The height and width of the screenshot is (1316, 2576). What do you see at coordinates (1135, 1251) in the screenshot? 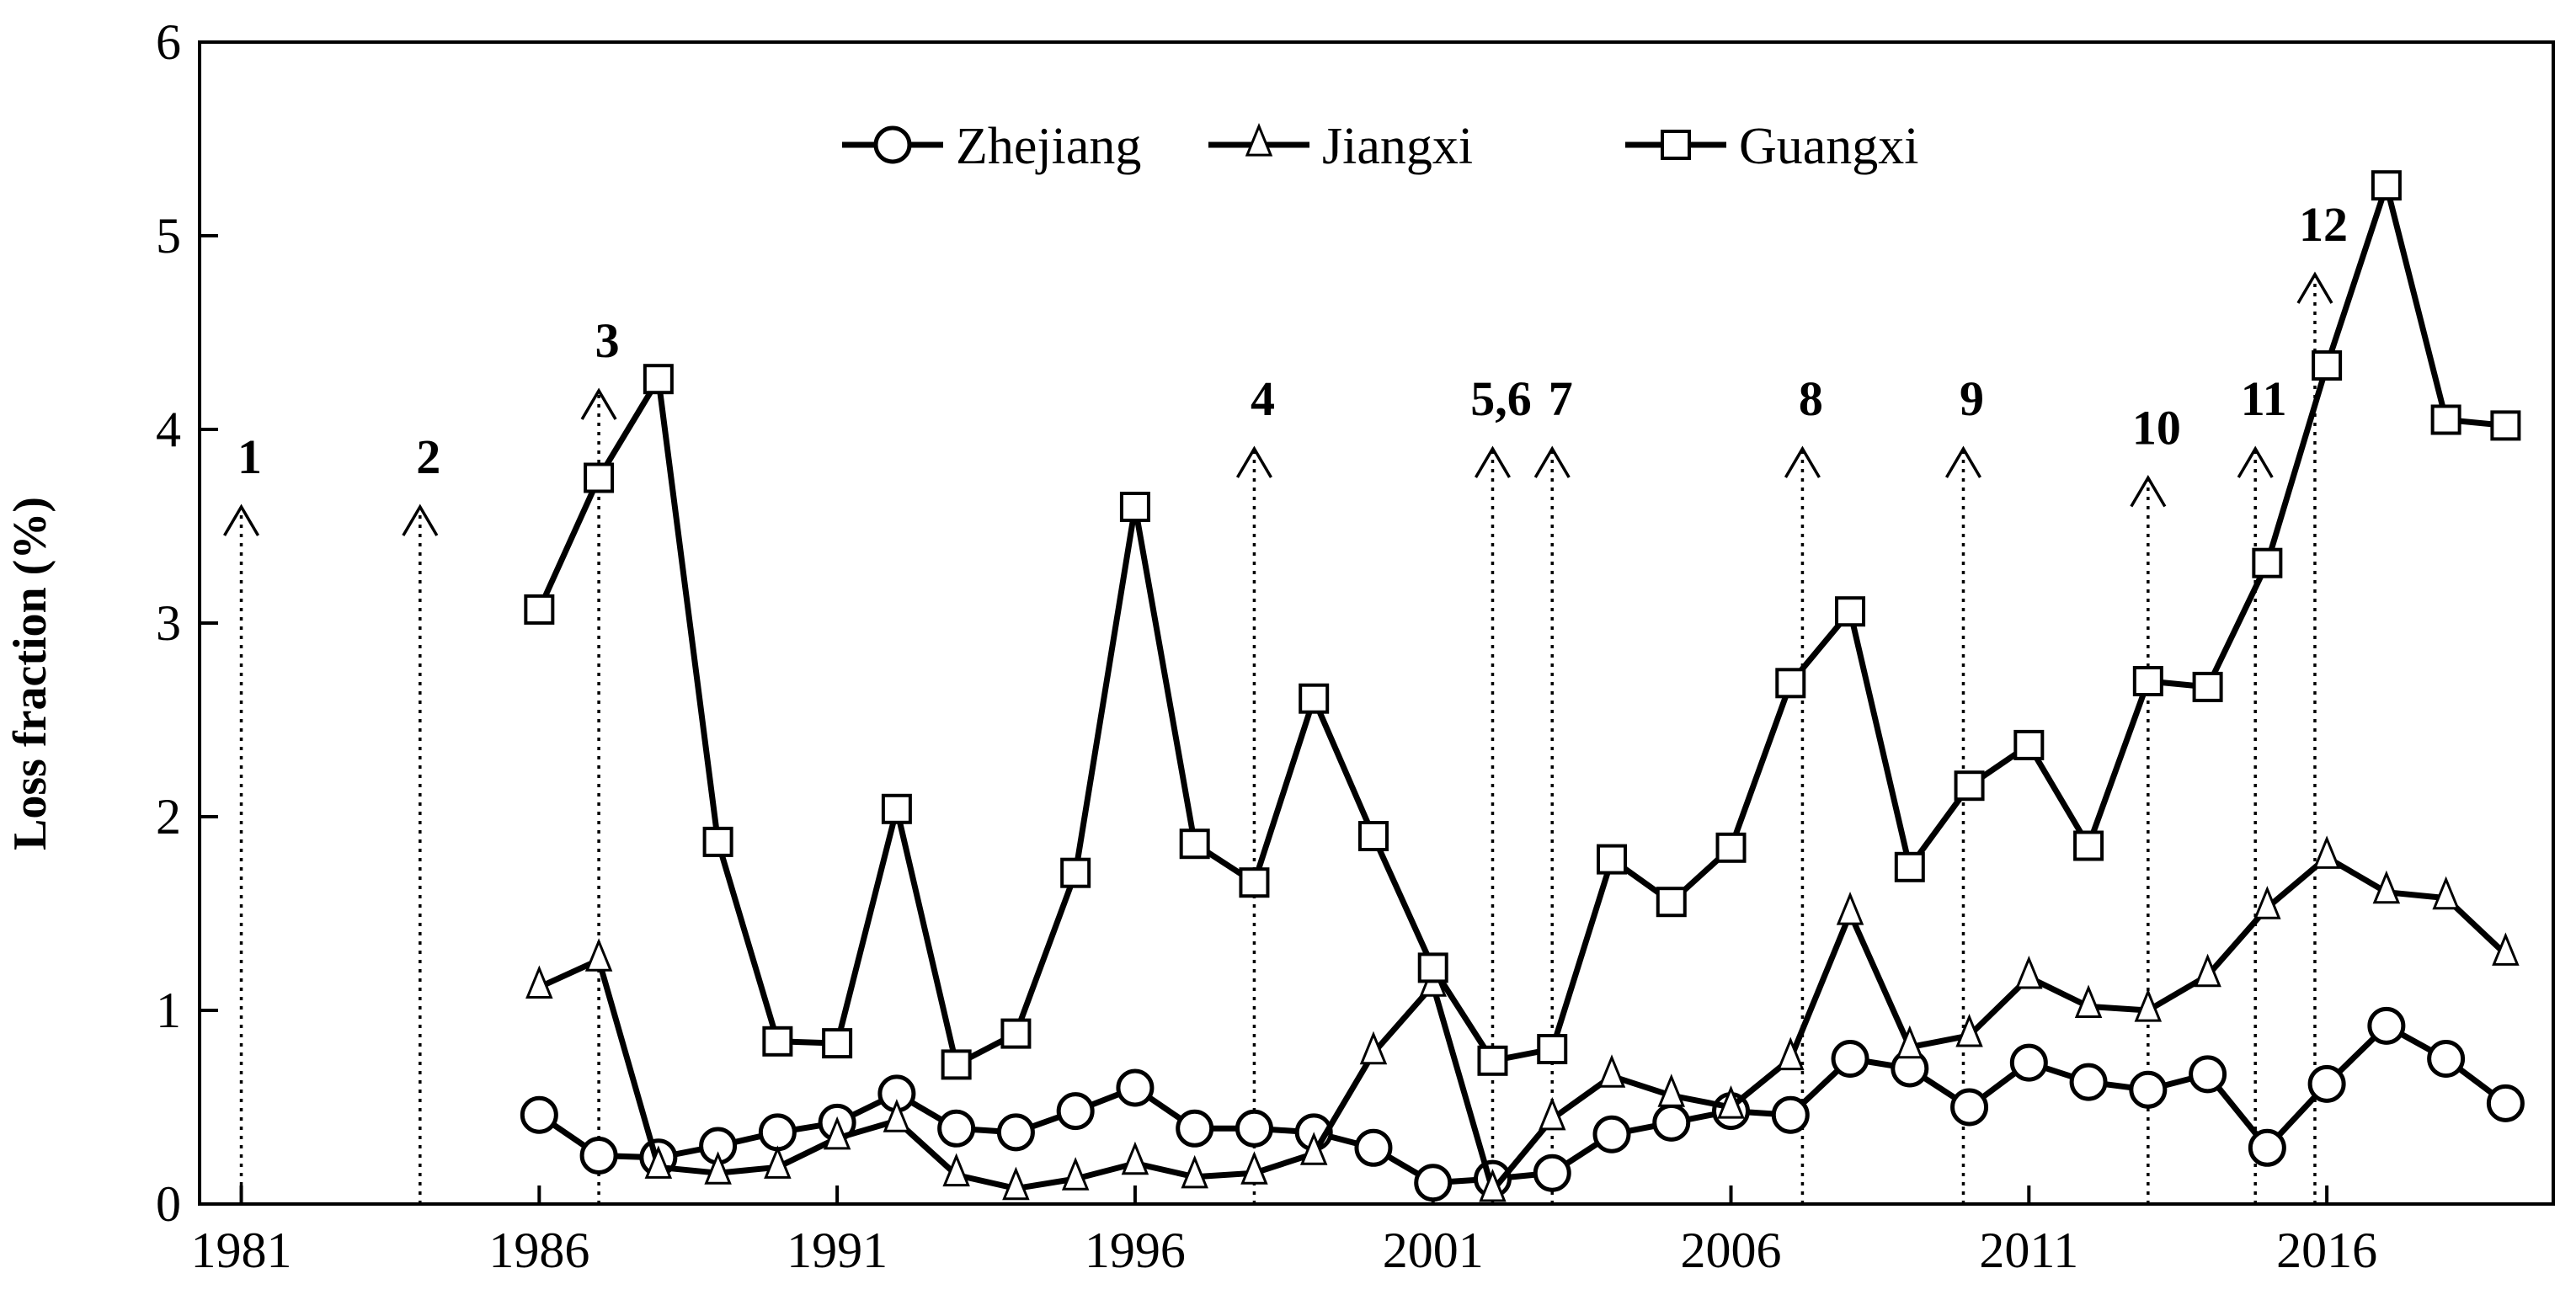
I see `x-tick-label: 1996` at bounding box center [1135, 1251].